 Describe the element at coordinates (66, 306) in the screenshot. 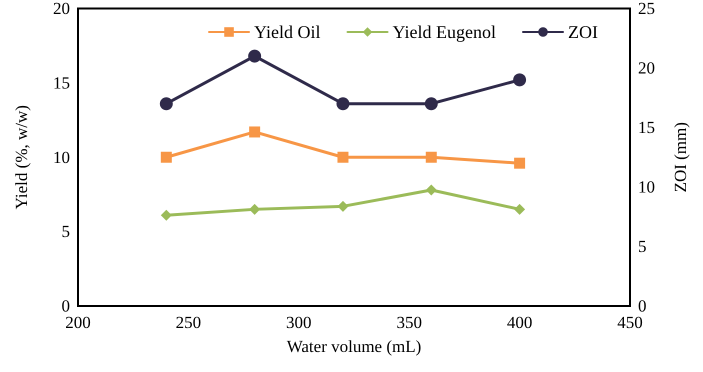

I see `y-tick-label: 0` at that location.